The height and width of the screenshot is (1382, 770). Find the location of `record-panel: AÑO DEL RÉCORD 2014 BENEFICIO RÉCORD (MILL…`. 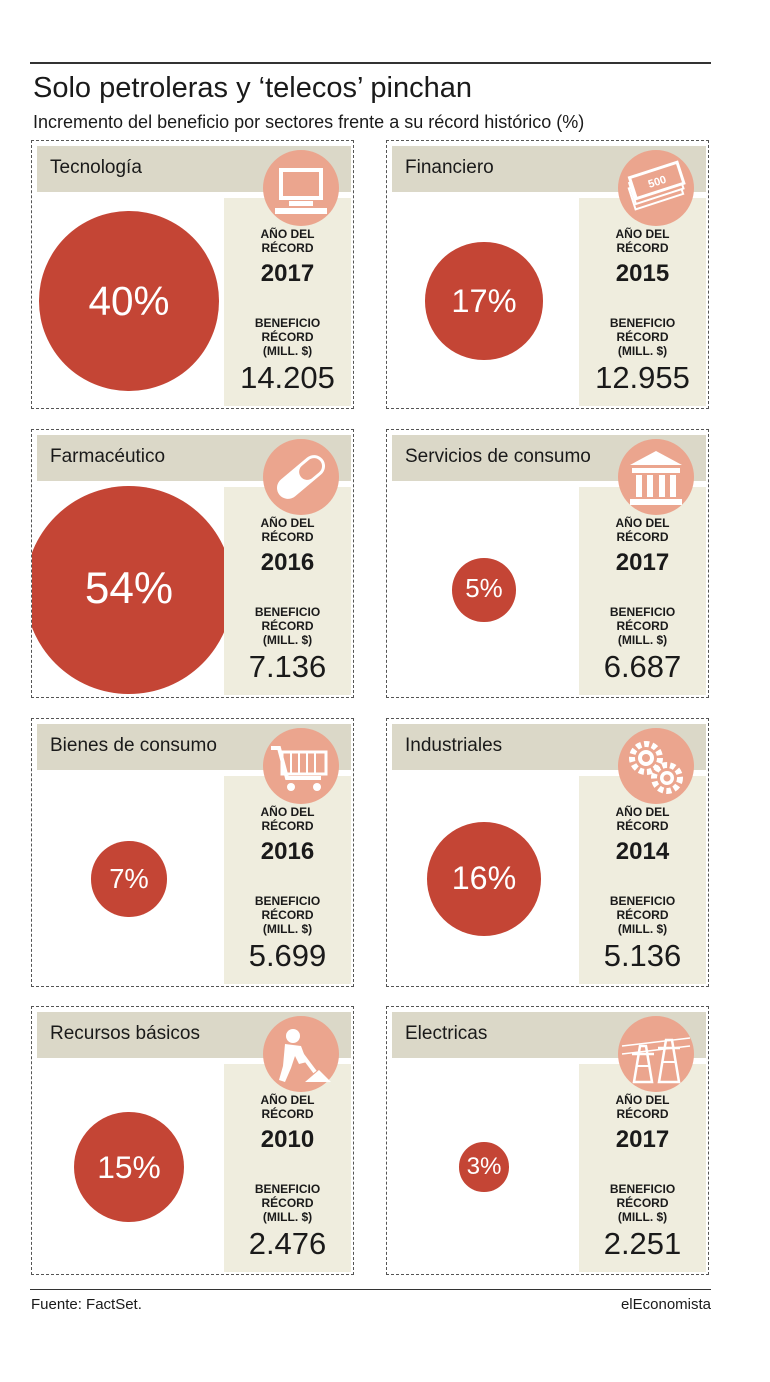

record-panel: AÑO DEL RÉCORD 2014 BENEFICIO RÉCORD (MILL… is located at coordinates (642, 880).